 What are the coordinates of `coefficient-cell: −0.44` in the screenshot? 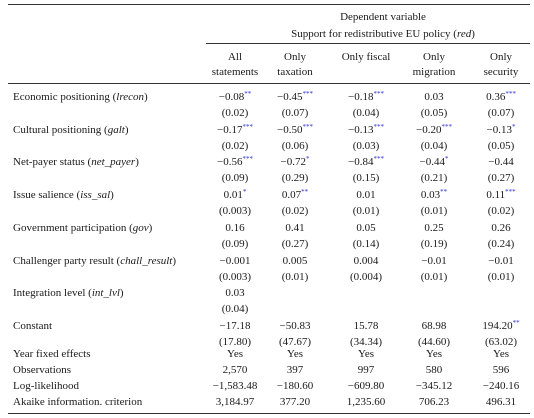 It's located at (501, 162).